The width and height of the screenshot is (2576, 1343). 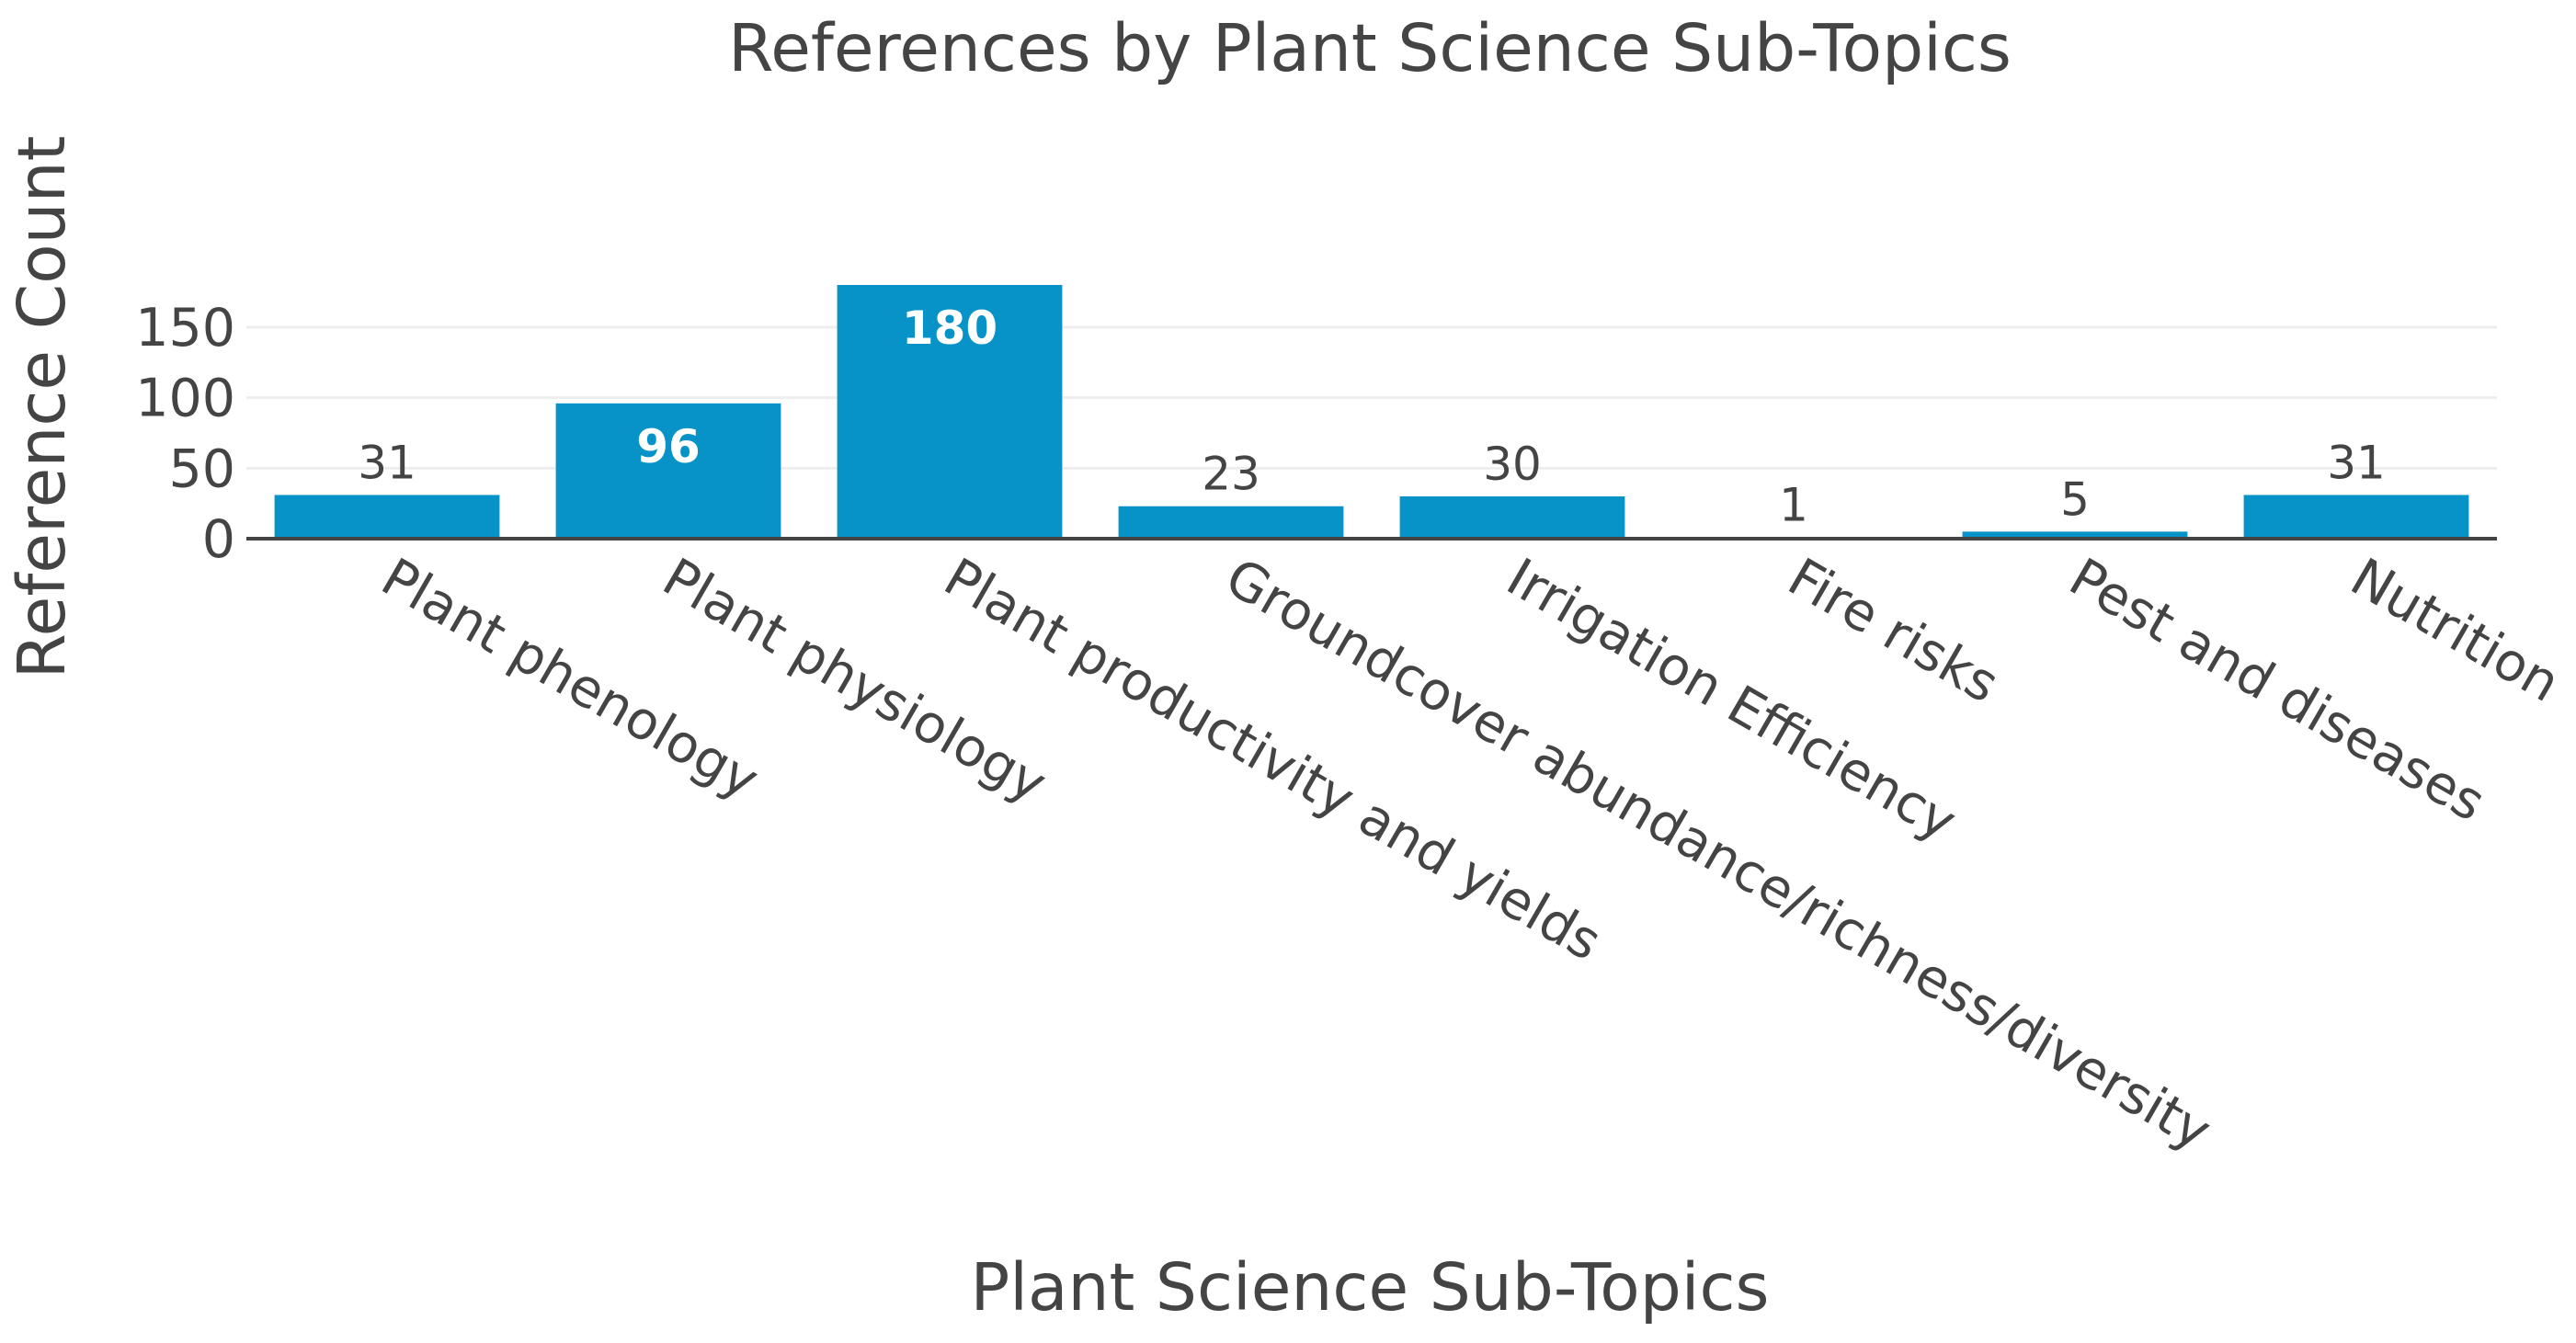 What do you see at coordinates (42, 407) in the screenshot?
I see `y-axis-title: Reference Count` at bounding box center [42, 407].